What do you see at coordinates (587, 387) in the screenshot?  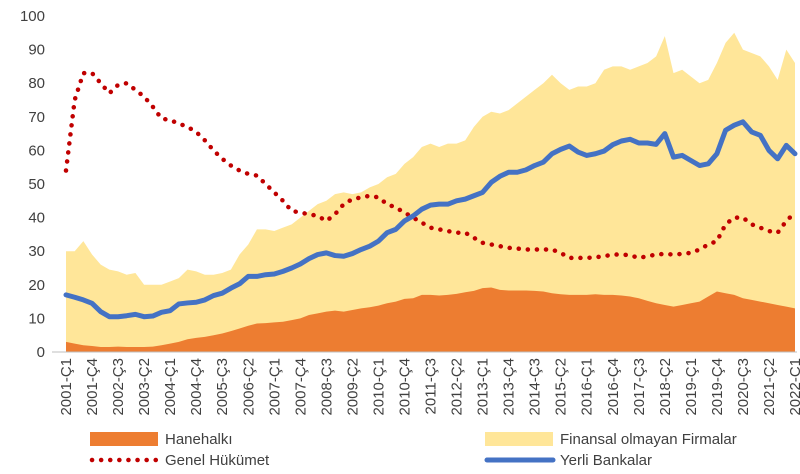 I see `x-tick-label: 2016-Ç1` at bounding box center [587, 387].